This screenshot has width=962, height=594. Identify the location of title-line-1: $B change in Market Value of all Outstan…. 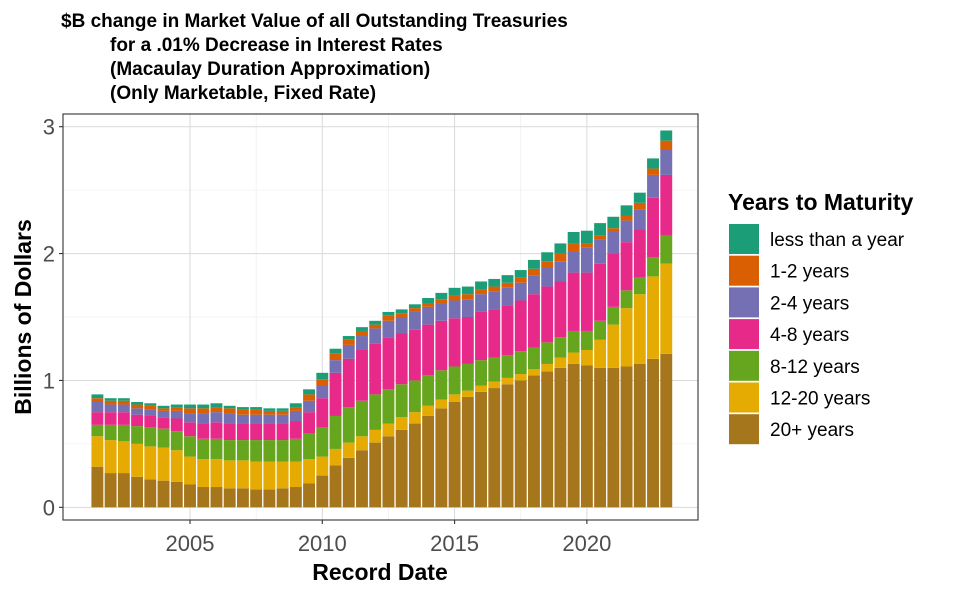
(314, 21).